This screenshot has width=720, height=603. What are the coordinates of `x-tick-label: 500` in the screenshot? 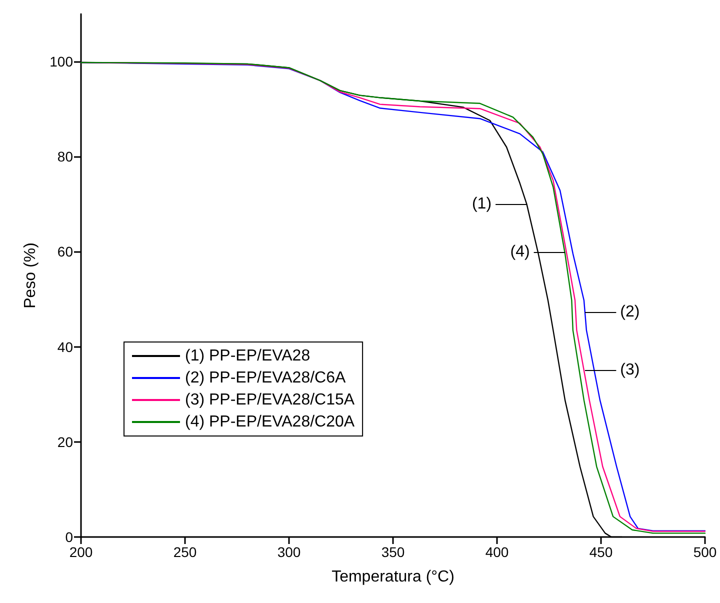 It's located at (705, 552).